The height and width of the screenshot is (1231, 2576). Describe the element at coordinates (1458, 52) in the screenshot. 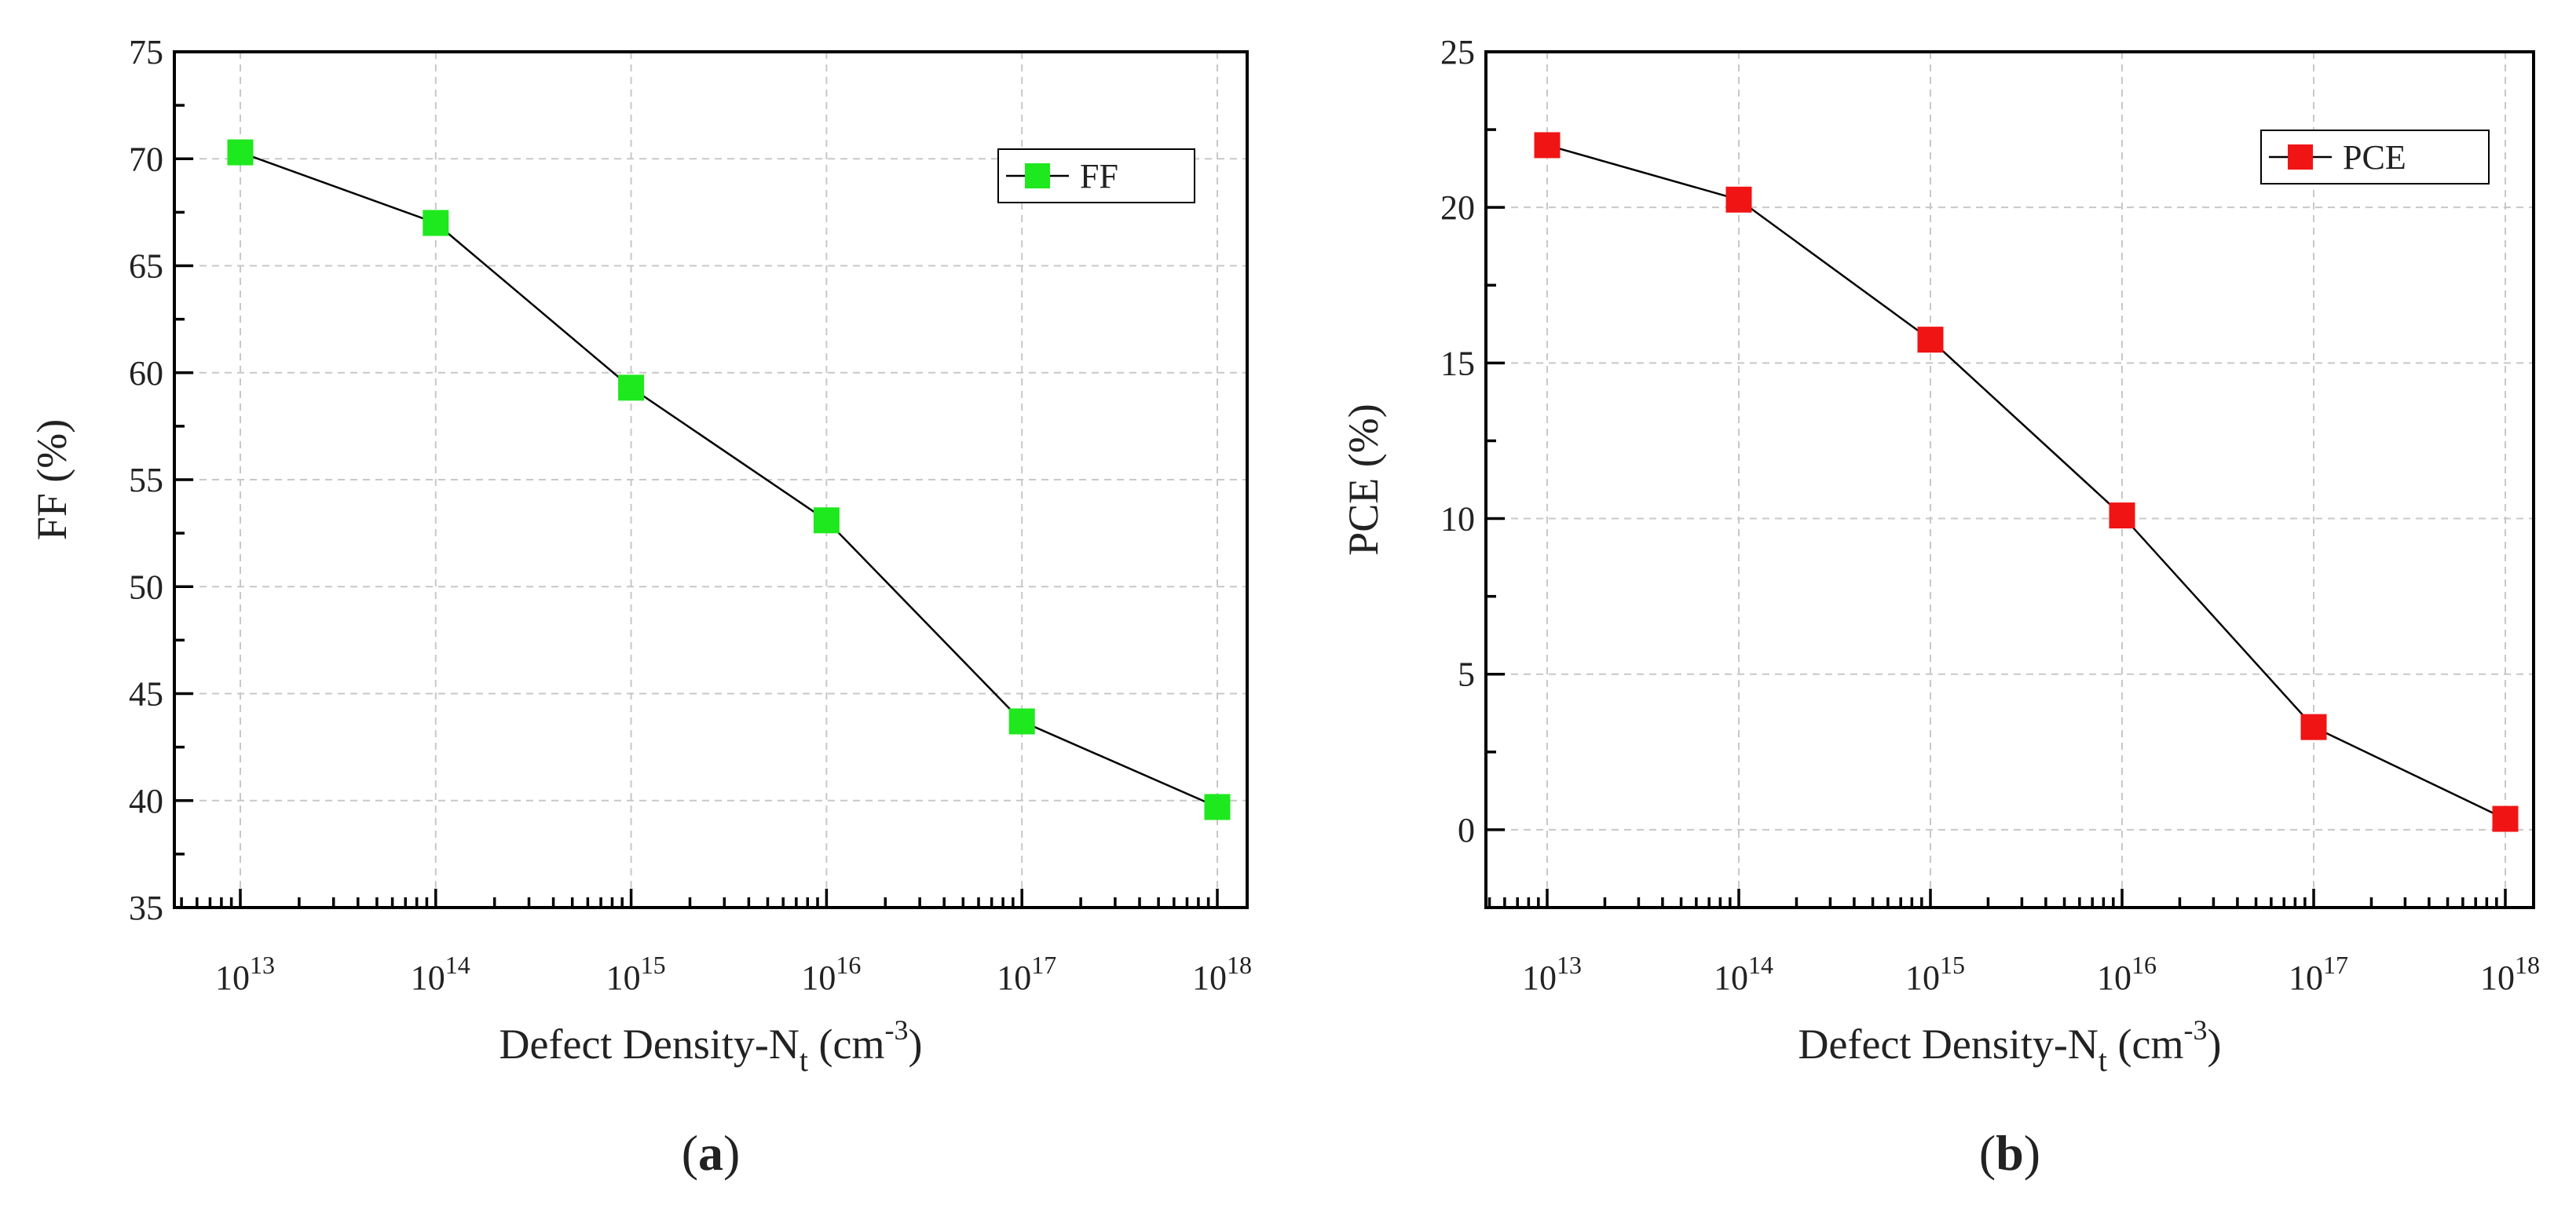

I see `y-tick-label: 25` at that location.